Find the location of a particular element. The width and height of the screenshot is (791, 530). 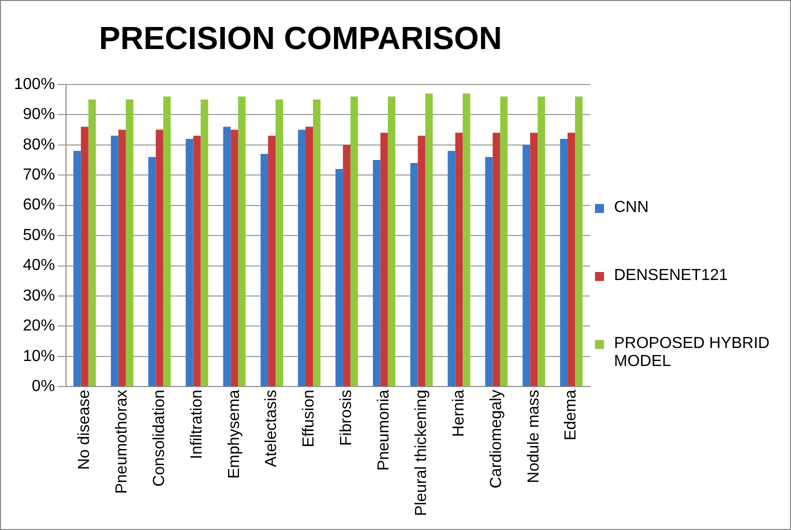

x-tick-label: Pneumothorax is located at coordinates (121, 442).